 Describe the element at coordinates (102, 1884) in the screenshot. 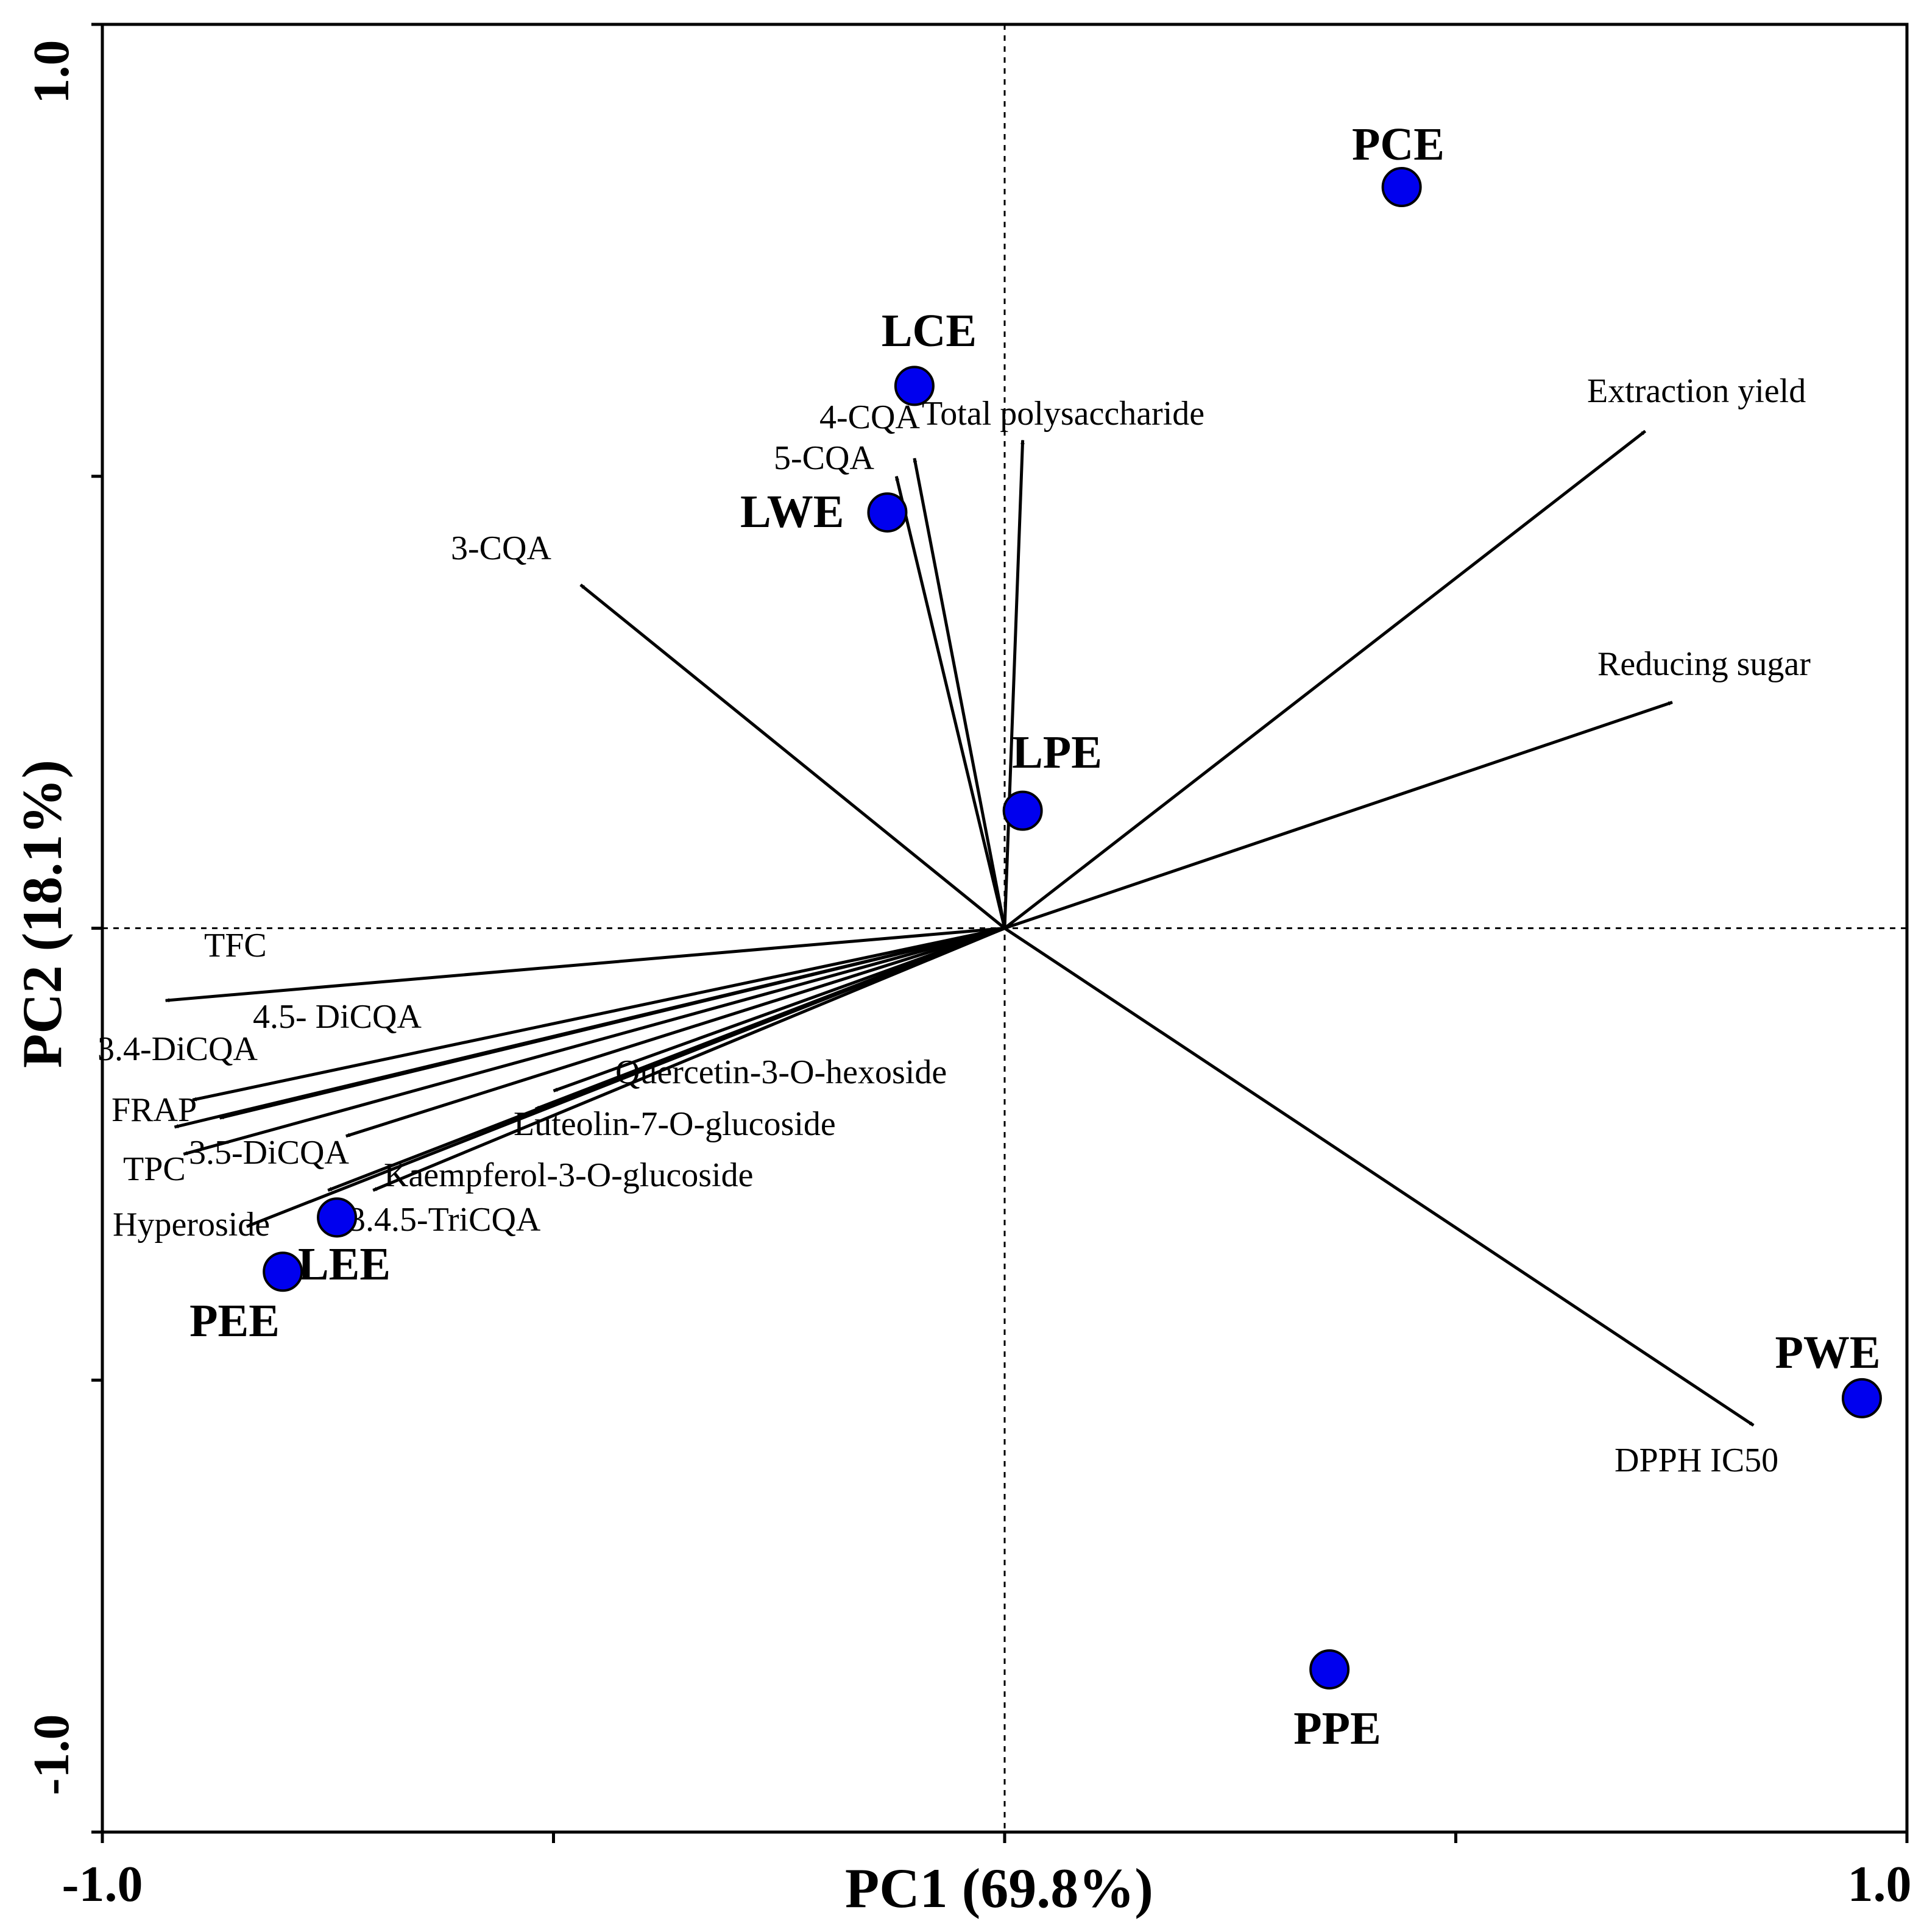

I see `x-tick-label-min: -1.0` at that location.